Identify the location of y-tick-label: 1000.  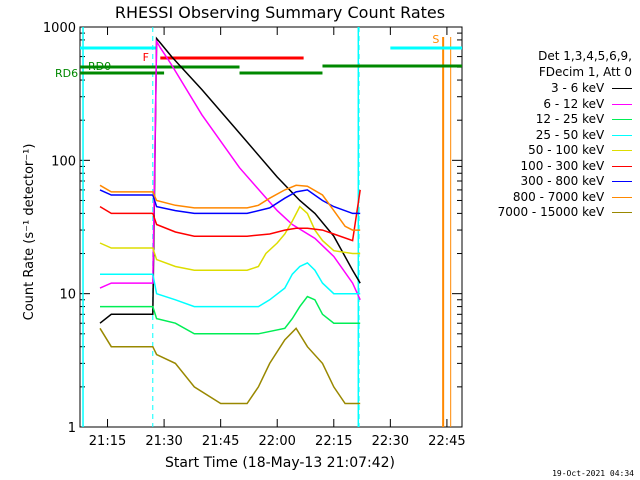
(59, 28).